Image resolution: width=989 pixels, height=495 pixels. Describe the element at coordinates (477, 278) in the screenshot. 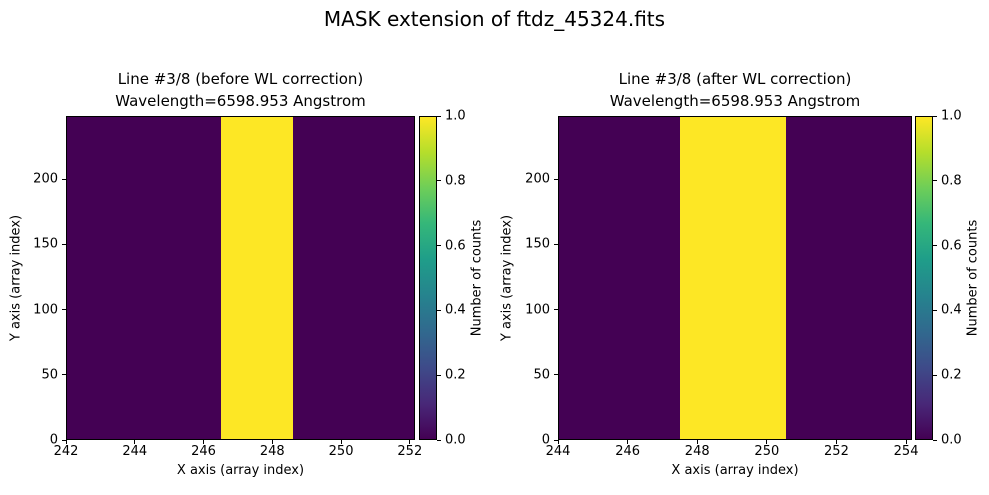

I see `colorbar-label-before: Number of counts` at that location.